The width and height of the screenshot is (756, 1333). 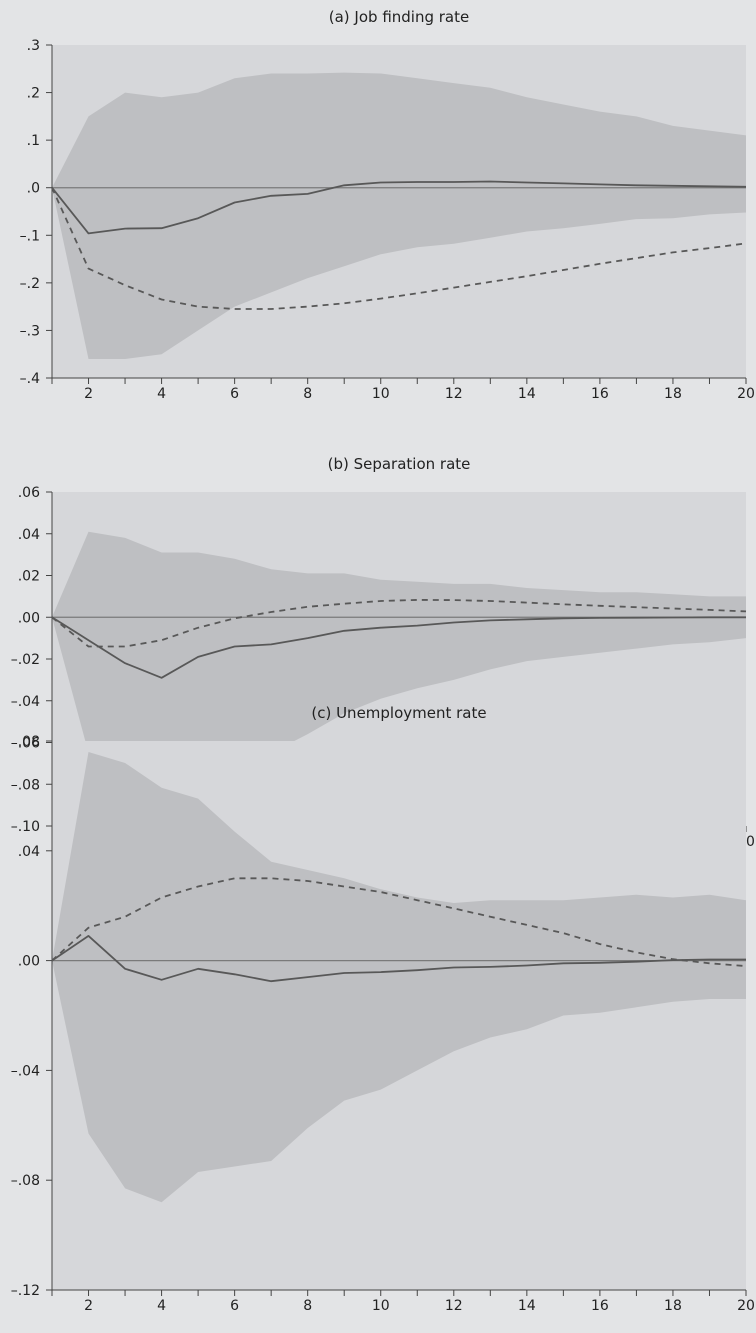 I want to click on y-tick-label: –.4, so click(x=30, y=379).